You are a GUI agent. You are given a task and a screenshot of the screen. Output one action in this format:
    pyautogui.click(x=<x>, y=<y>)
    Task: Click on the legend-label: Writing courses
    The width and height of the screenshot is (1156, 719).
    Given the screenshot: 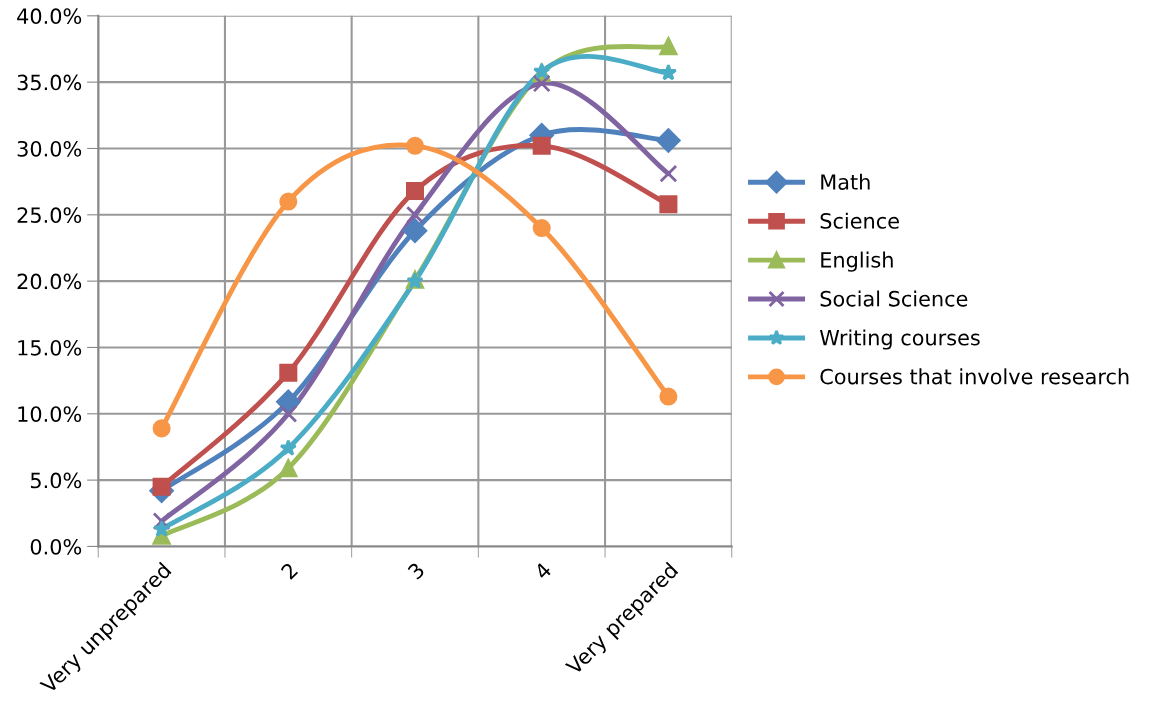 What is the action you would take?
    pyautogui.click(x=899, y=339)
    